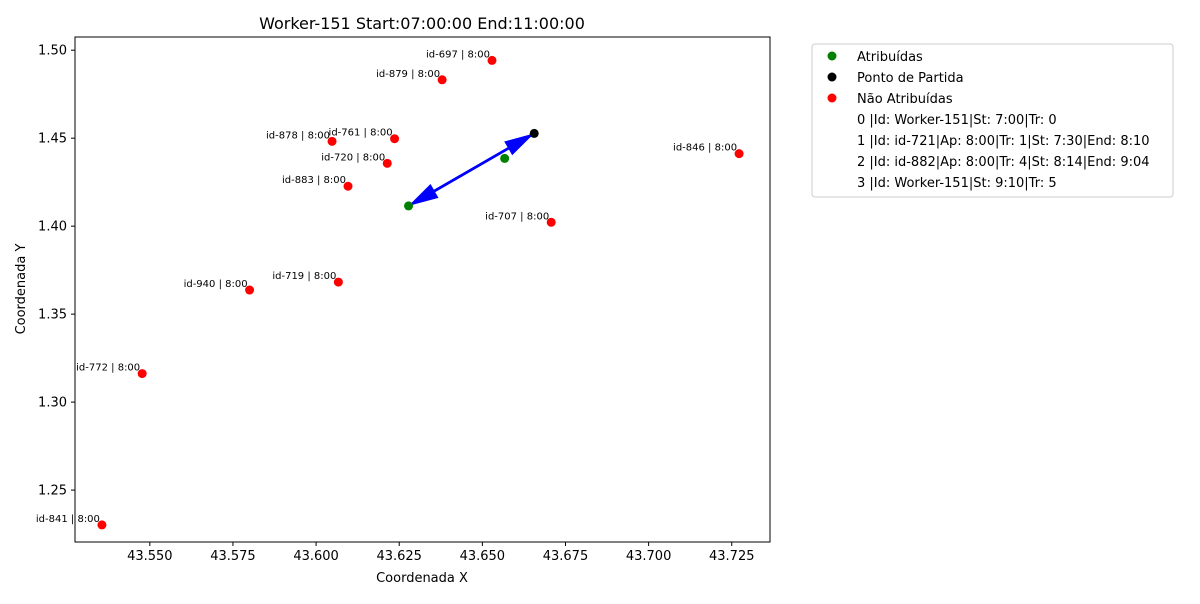 The width and height of the screenshot is (1200, 604). What do you see at coordinates (422, 23) in the screenshot?
I see `chart-title: Worker-151 Start:07:00:00 End:11:00:00` at bounding box center [422, 23].